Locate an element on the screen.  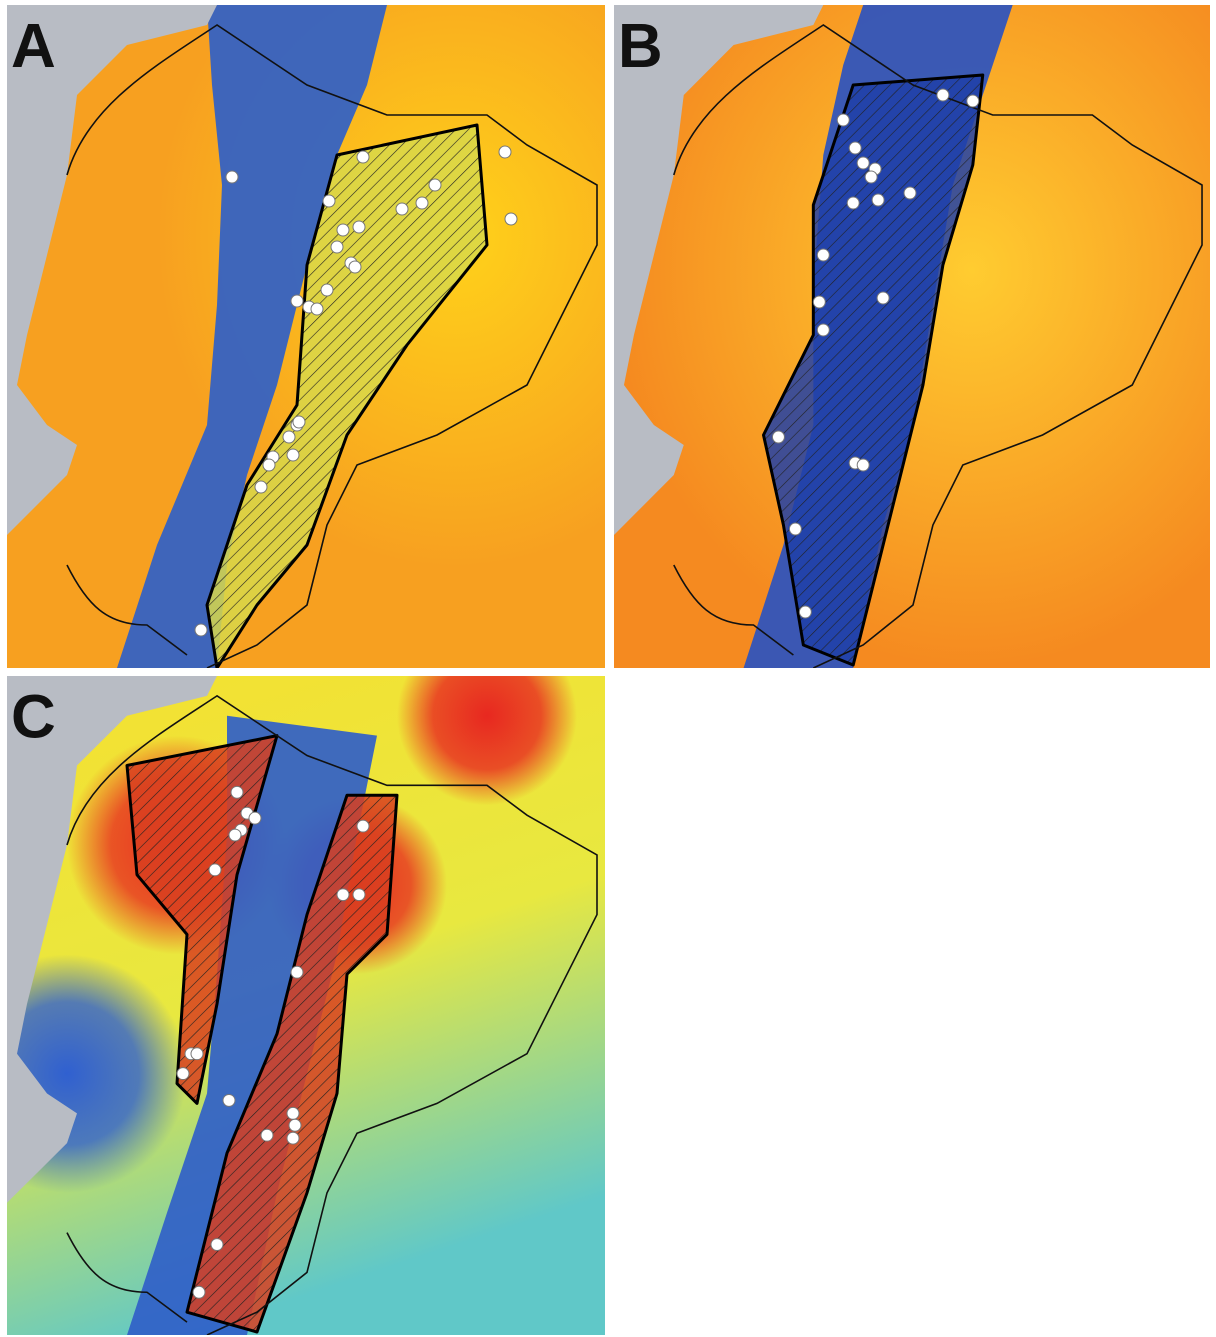
heat-blob is located at coordinates (487, 741).